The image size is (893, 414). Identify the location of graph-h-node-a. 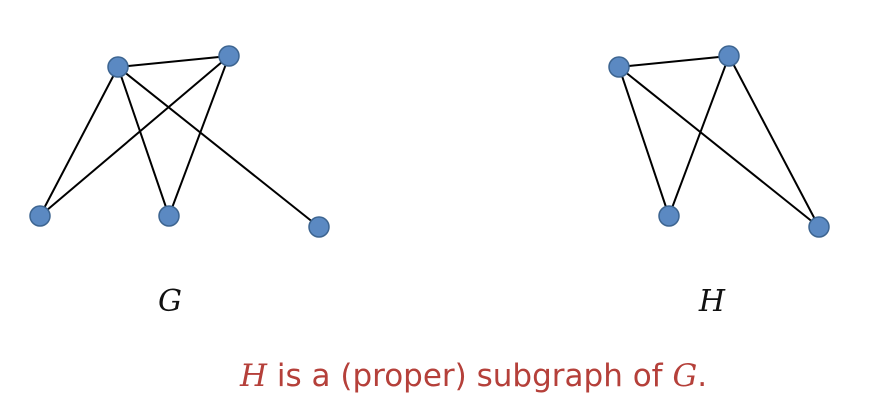
(619, 67).